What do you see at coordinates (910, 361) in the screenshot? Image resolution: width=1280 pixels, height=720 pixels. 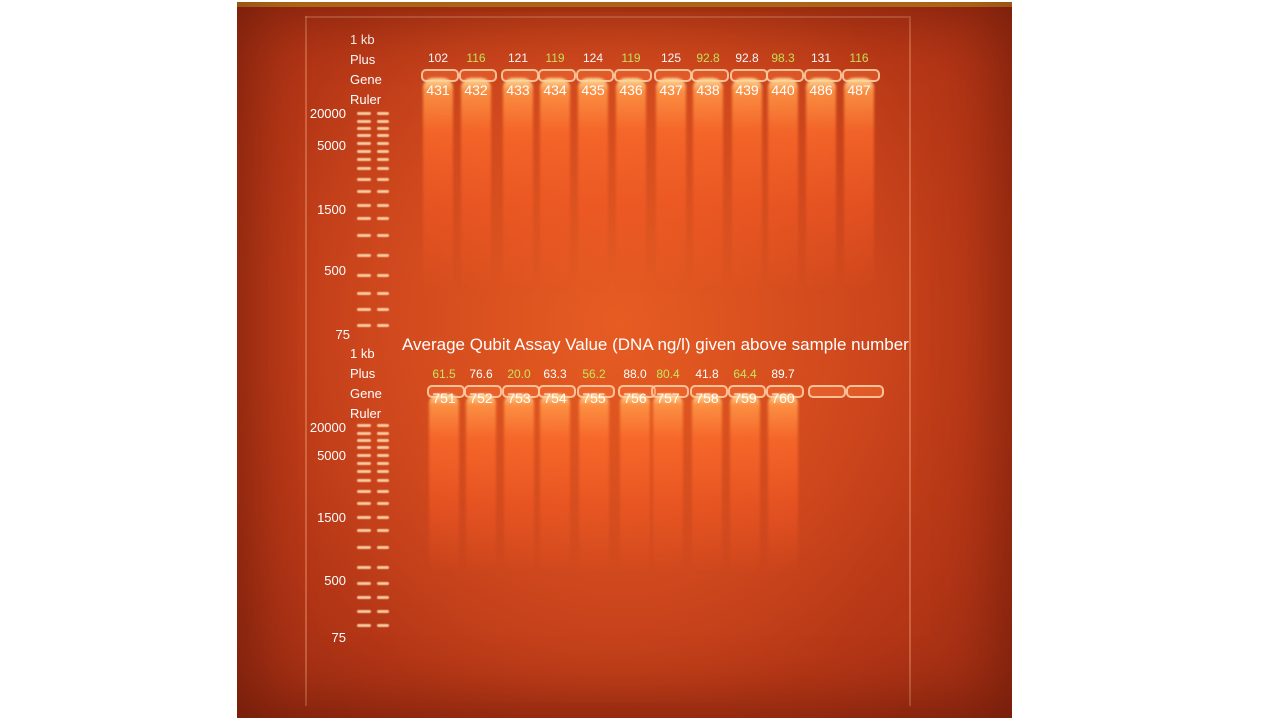 I see `gel-tray-right-edge` at bounding box center [910, 361].